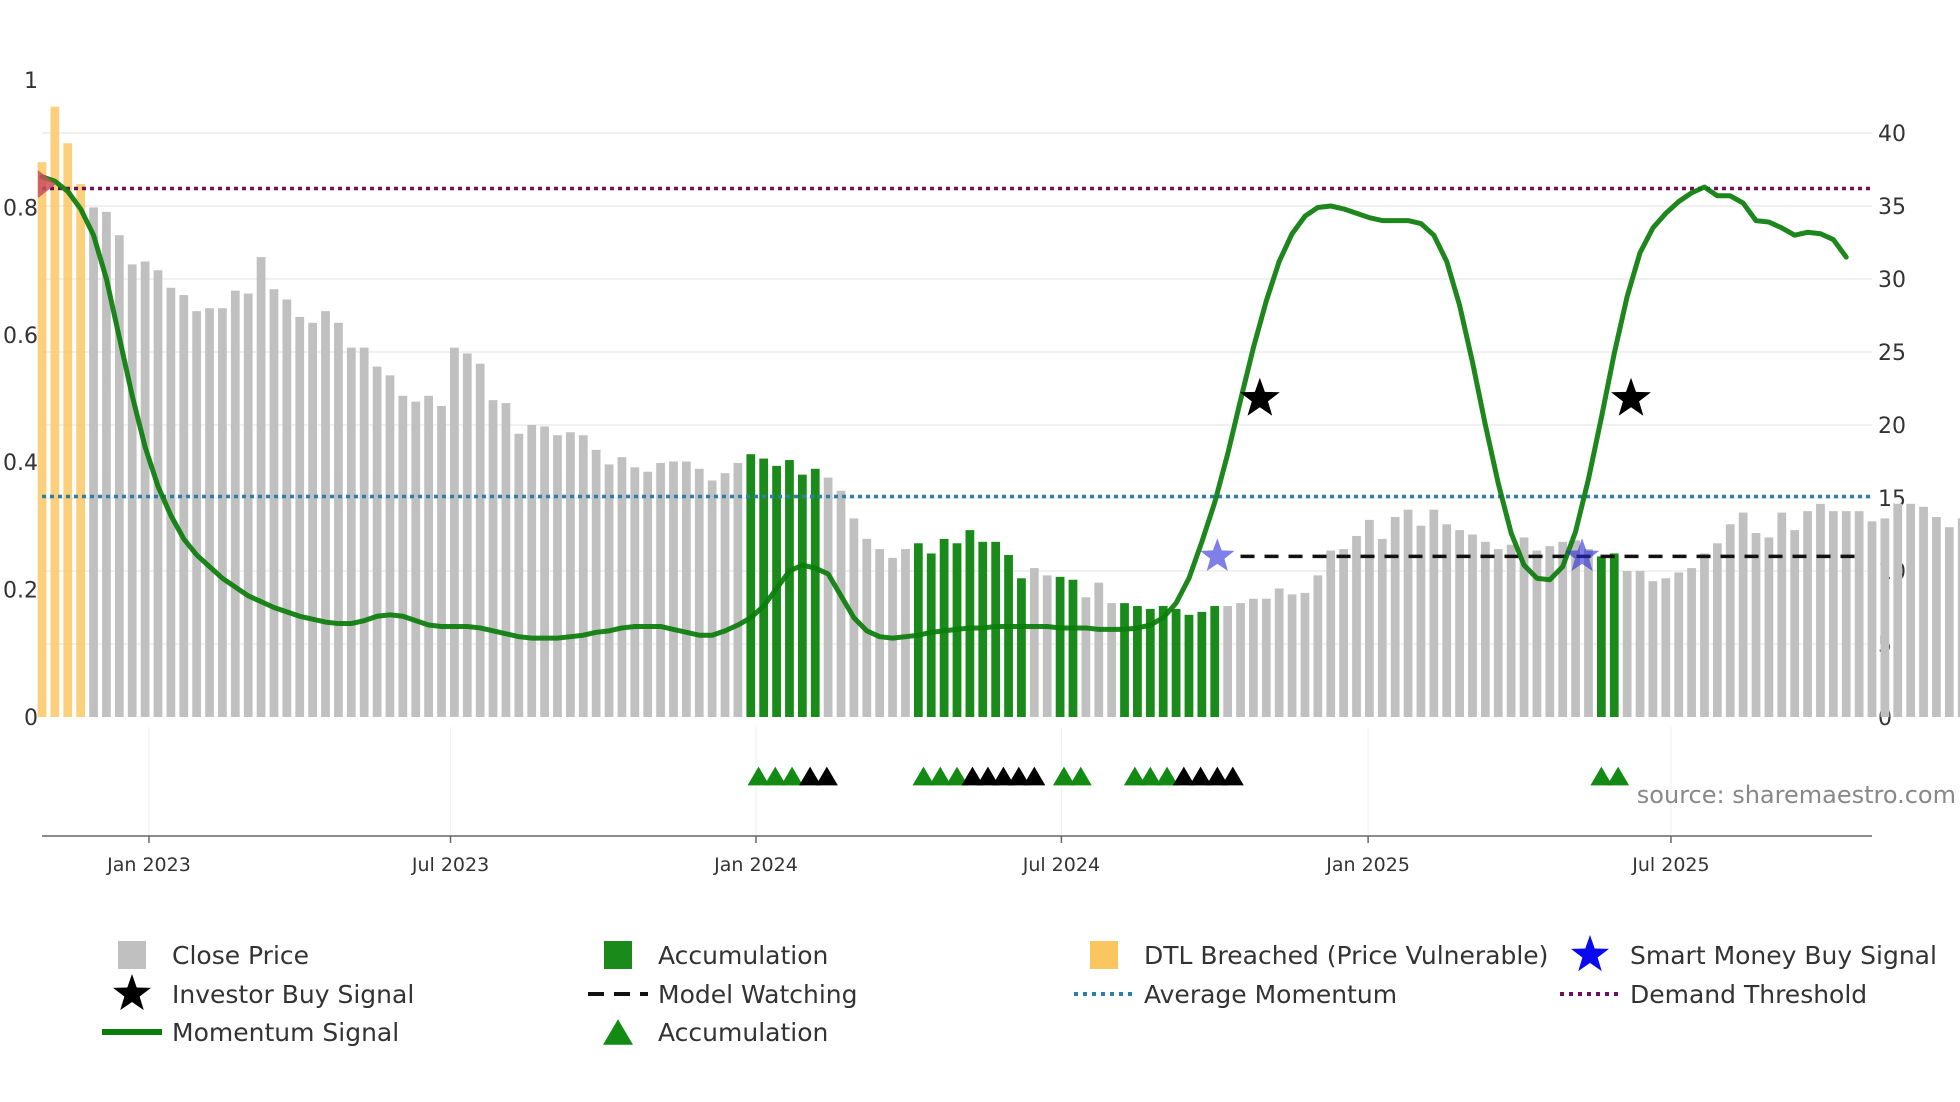 Image resolution: width=1960 pixels, height=1102 pixels. What do you see at coordinates (1796, 795) in the screenshot?
I see `source-label: source: sharemaestro.com` at bounding box center [1796, 795].